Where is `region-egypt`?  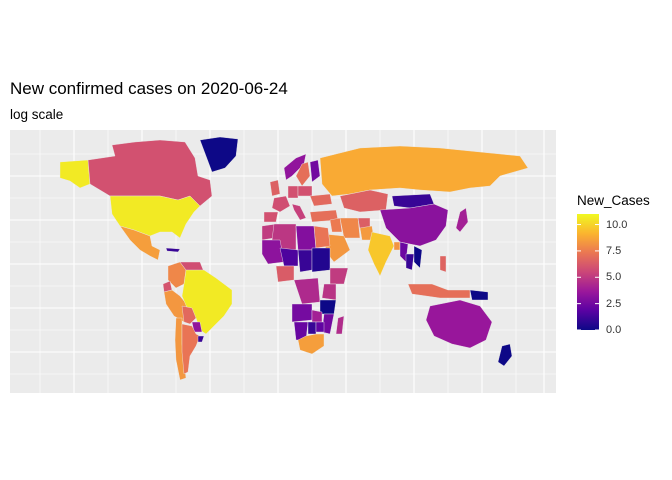 region-egypt is located at coordinates (322, 237).